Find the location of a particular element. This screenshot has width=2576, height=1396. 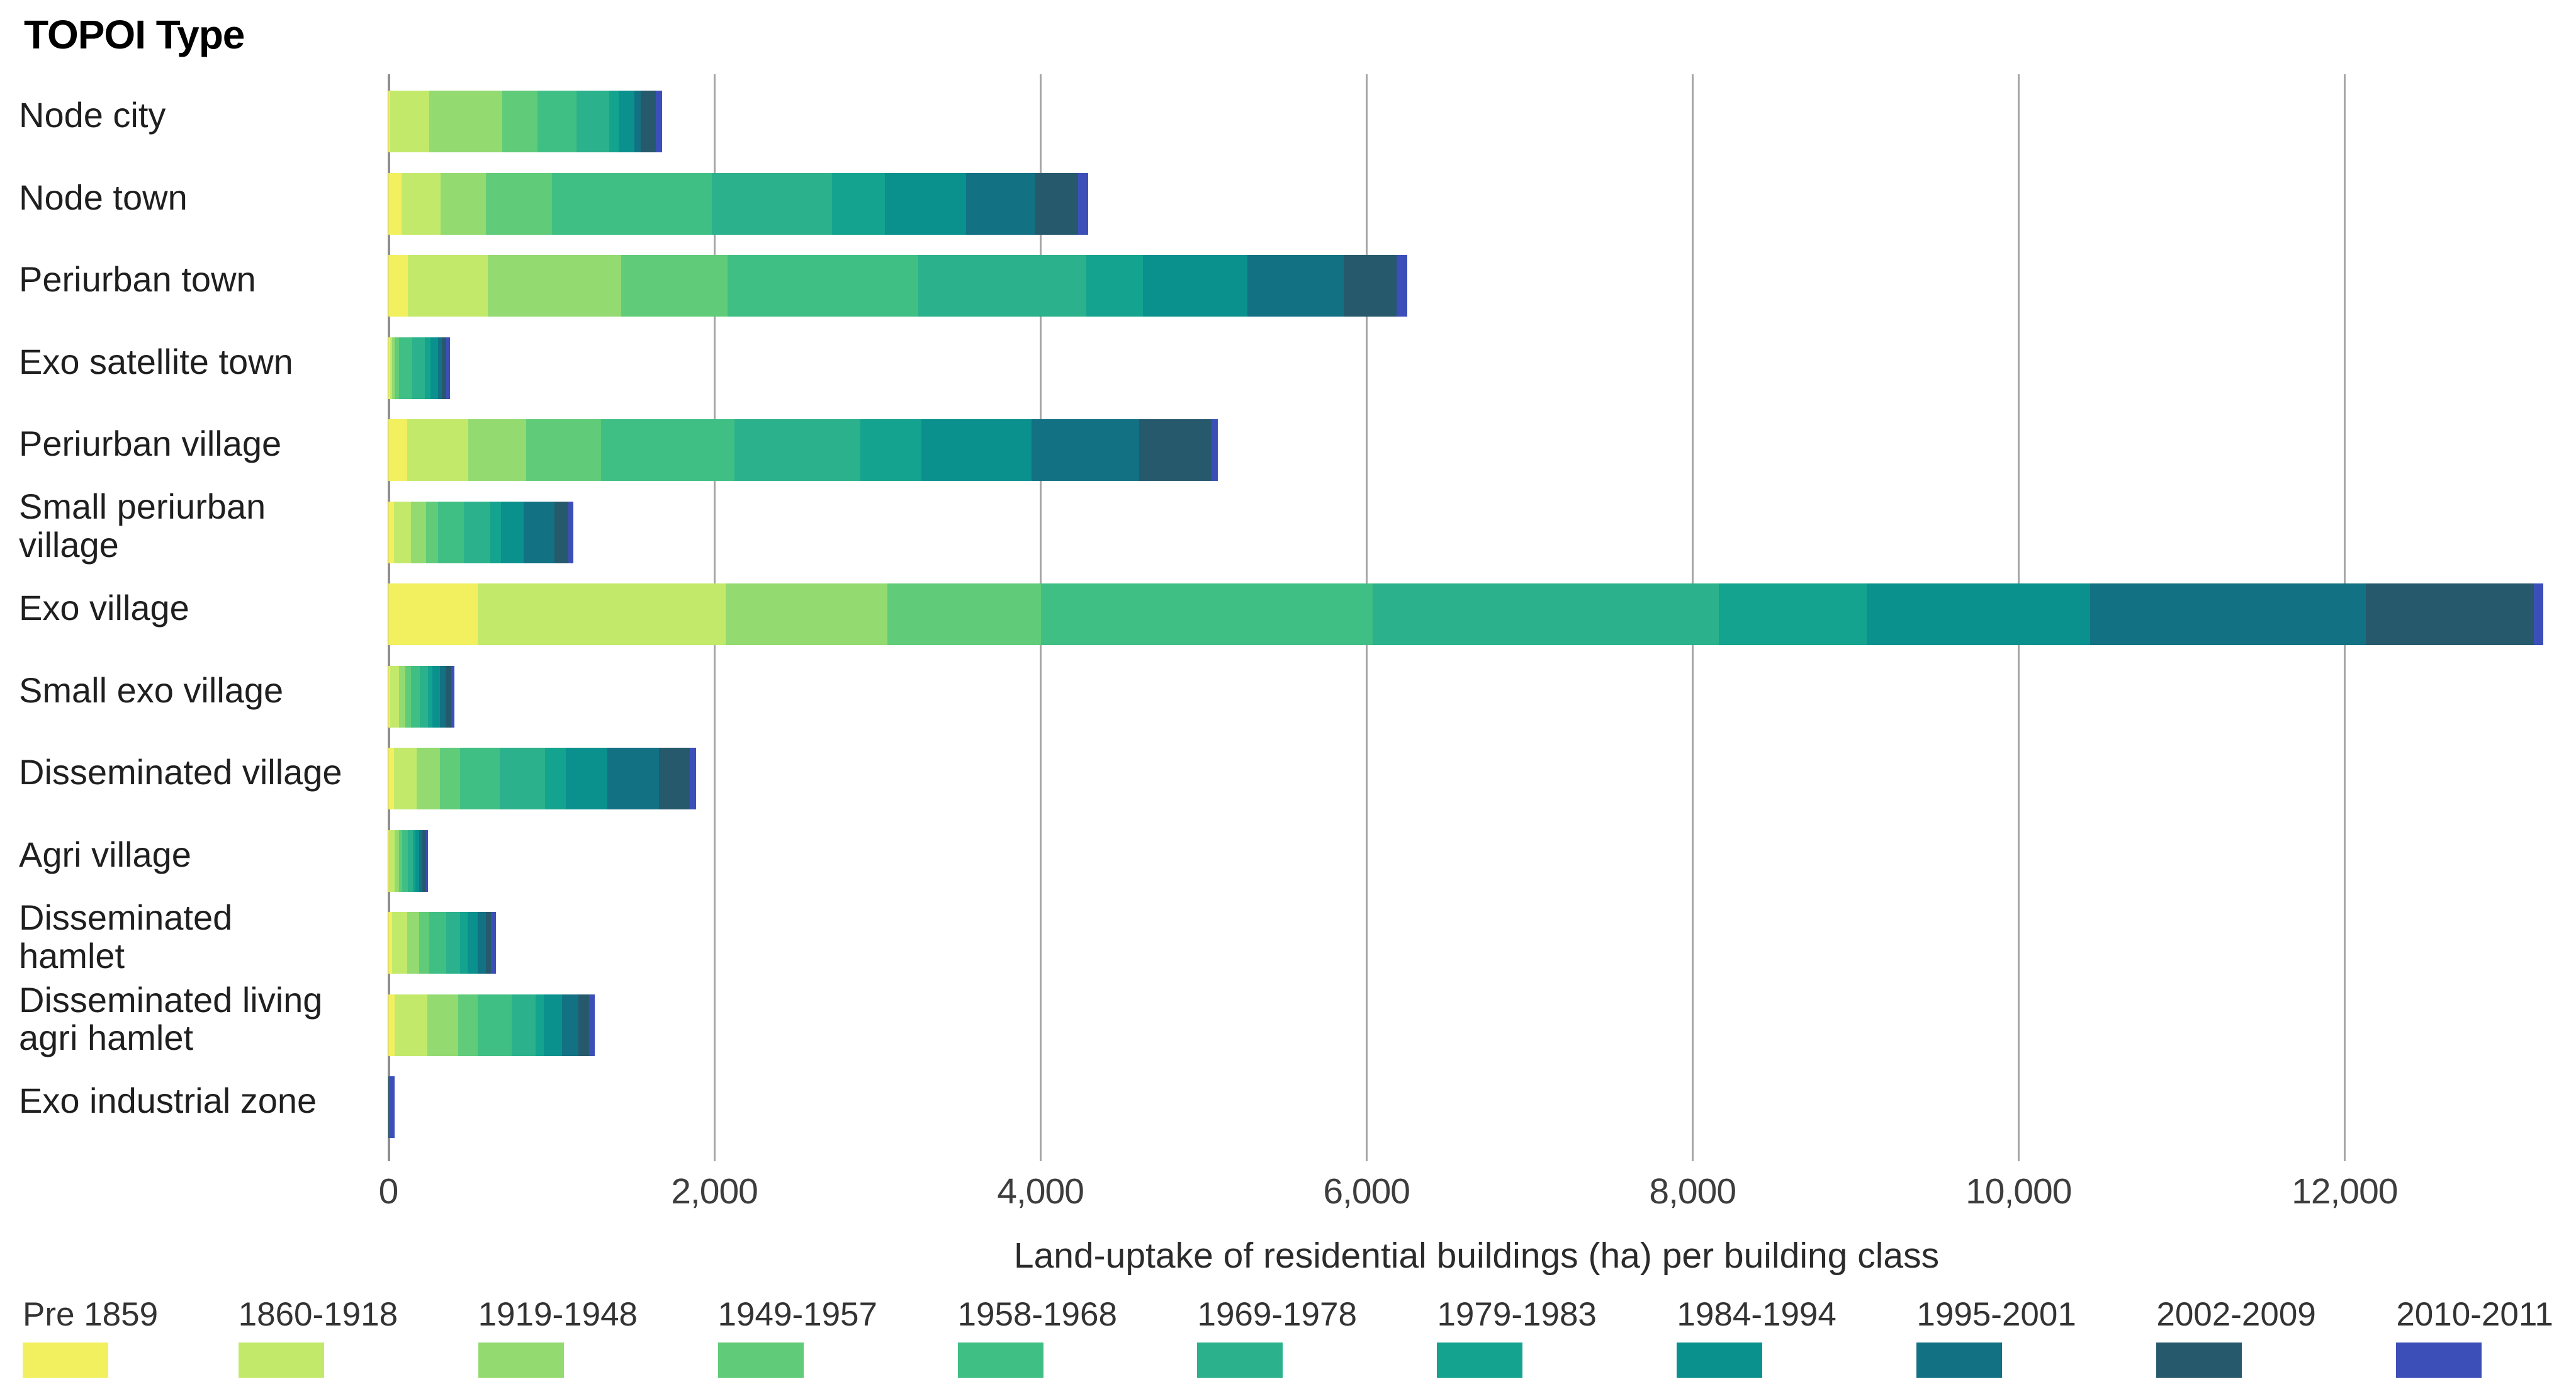

y-category-label: Disseminated hamlet is located at coordinates (126, 937).